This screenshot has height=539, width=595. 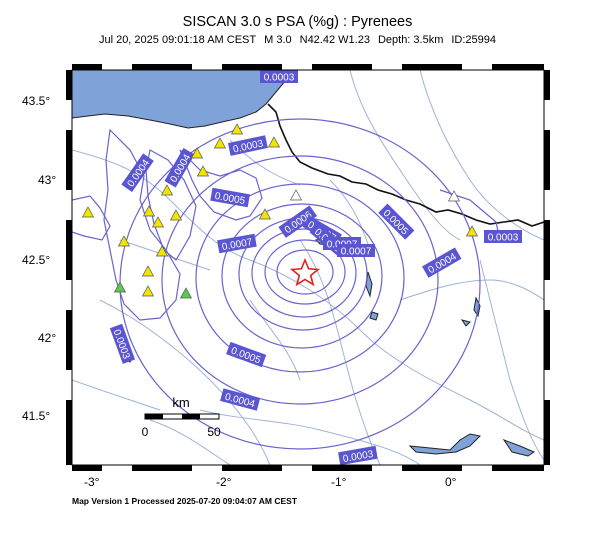 I want to click on lat-tick-43-5: 43.5°, so click(x=36, y=101).